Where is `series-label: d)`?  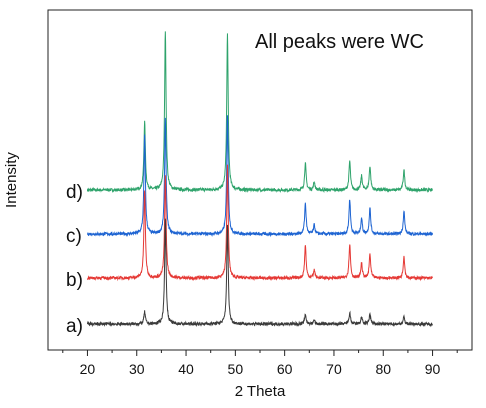
series-label: d) is located at coordinates (74, 192).